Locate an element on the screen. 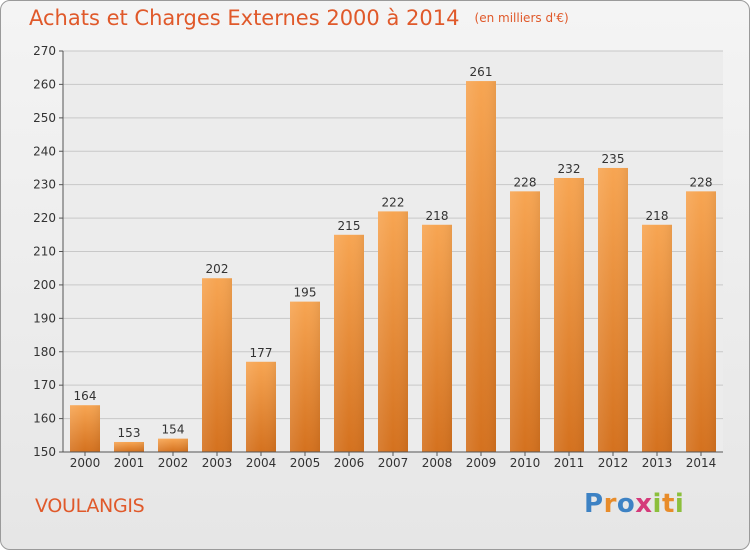 The height and width of the screenshot is (550, 750). value-label: 235 is located at coordinates (613, 159).